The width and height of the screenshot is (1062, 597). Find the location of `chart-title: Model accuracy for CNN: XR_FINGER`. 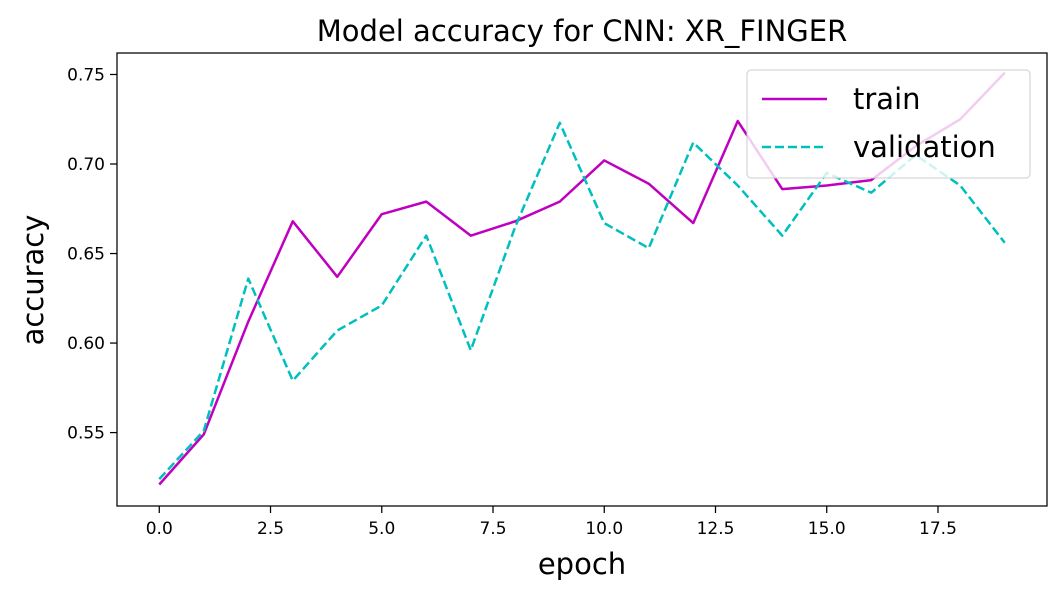

chart-title: Model accuracy for CNN: XR_FINGER is located at coordinates (582, 31).